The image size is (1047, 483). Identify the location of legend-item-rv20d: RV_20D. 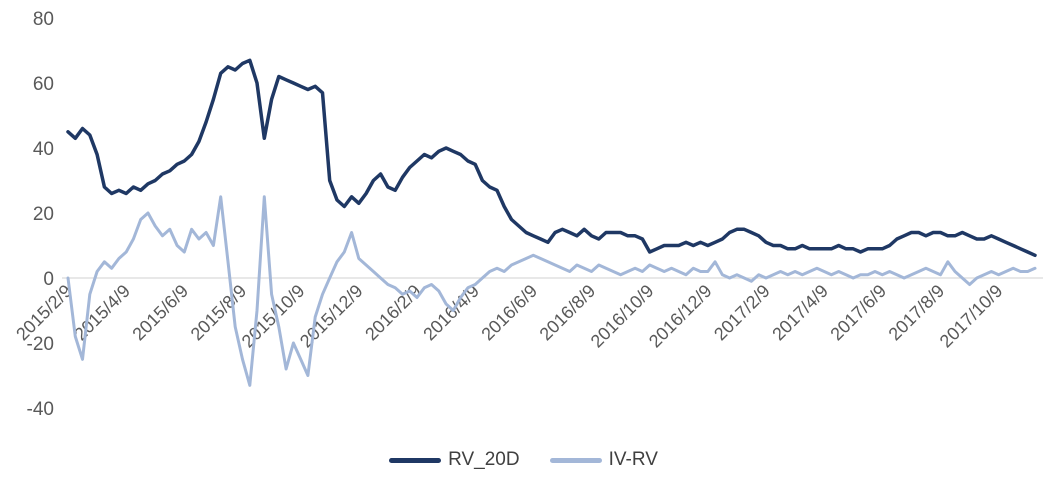
(454, 460).